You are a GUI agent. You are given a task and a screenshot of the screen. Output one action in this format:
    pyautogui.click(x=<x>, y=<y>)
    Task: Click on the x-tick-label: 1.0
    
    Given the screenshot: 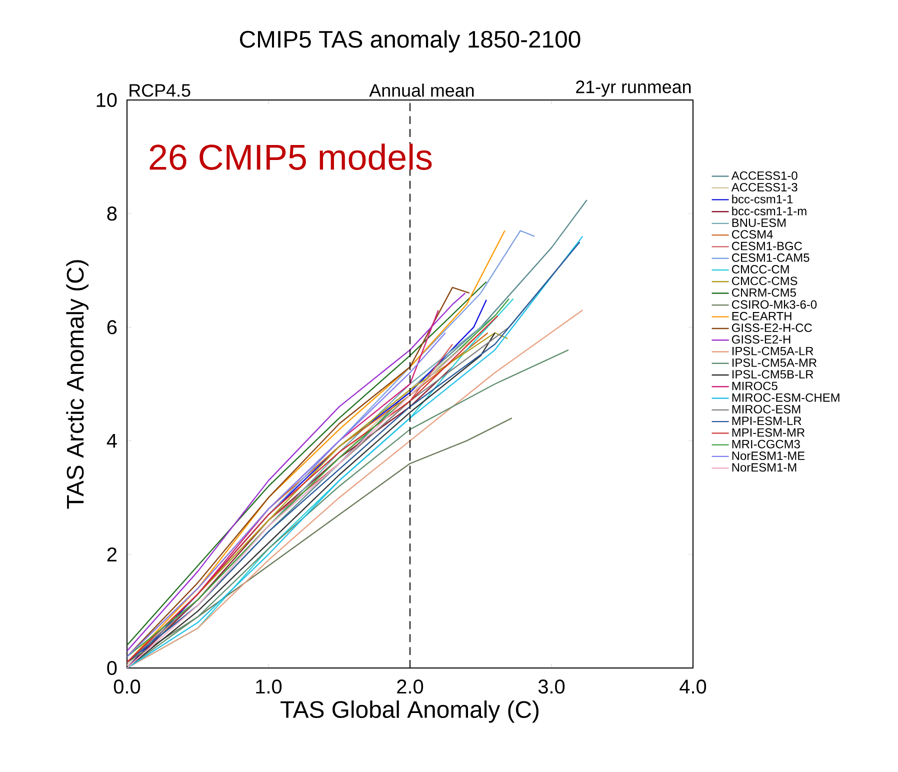 What is the action you would take?
    pyautogui.click(x=269, y=687)
    